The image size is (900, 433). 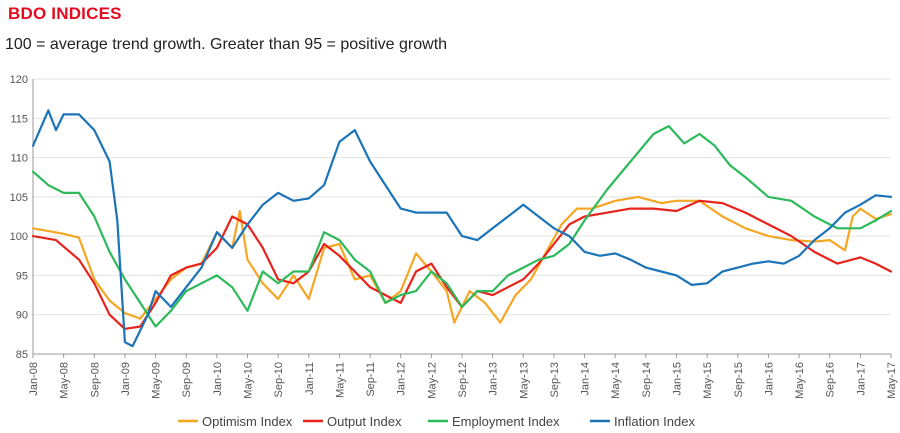 What do you see at coordinates (892, 380) in the screenshot?
I see `x-tick-label: May-17` at bounding box center [892, 380].